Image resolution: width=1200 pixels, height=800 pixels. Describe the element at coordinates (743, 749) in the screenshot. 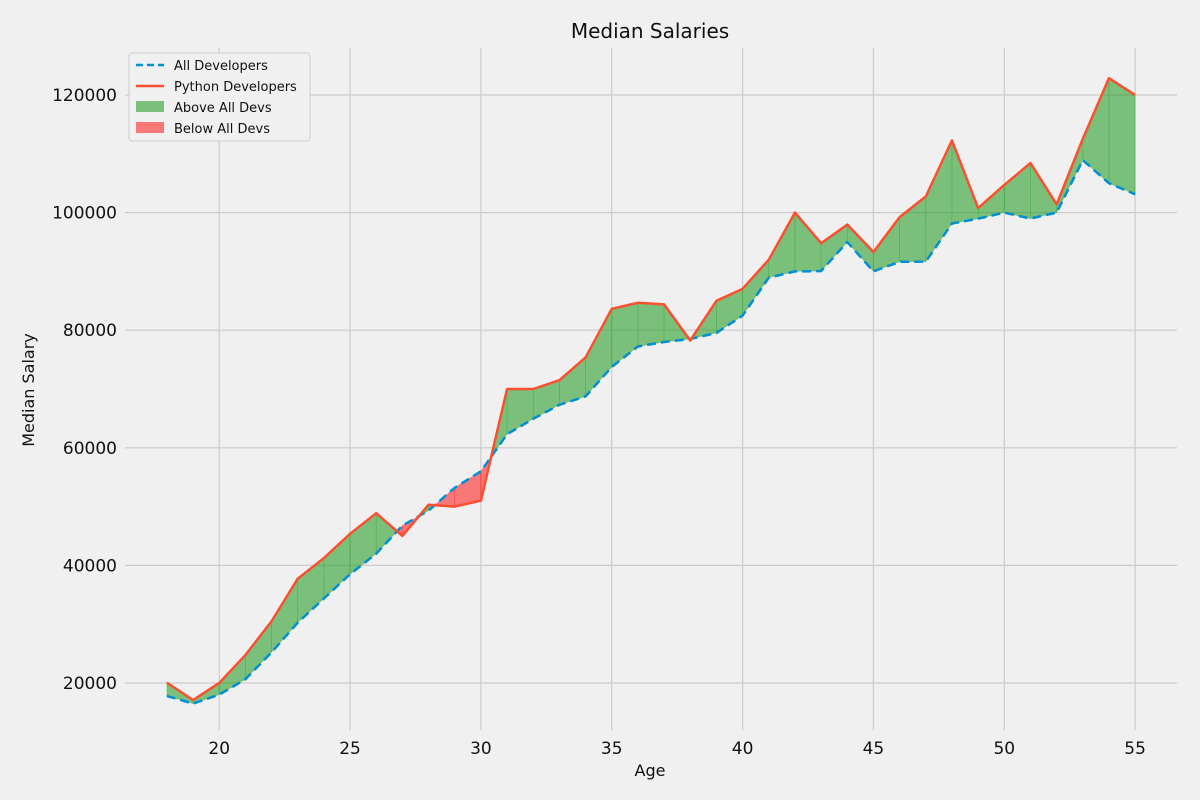

I see `x-tick-label: 40` at that location.